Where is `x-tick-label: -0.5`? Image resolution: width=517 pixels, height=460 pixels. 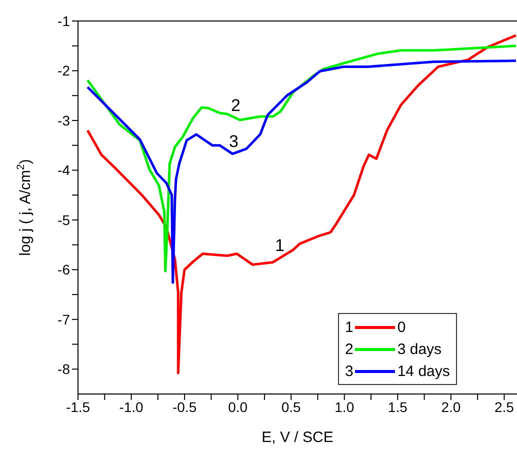
x-tick-label: -0.5 is located at coordinates (184, 406).